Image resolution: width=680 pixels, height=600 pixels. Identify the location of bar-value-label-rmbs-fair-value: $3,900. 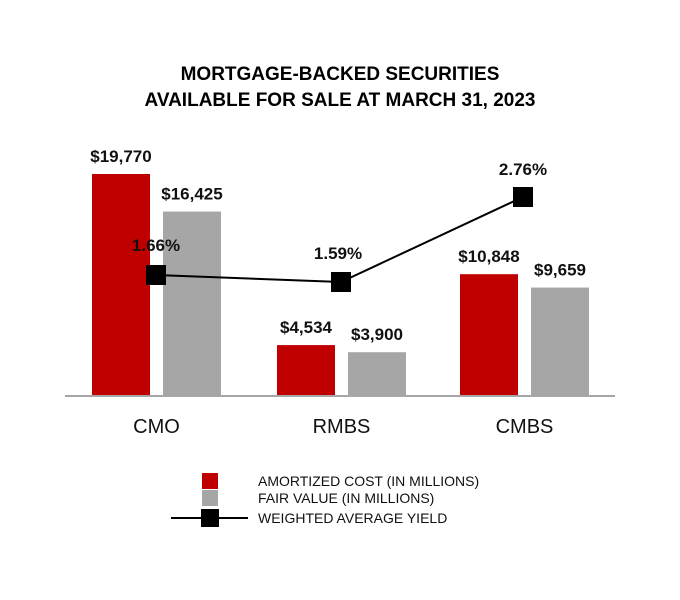
(377, 334).